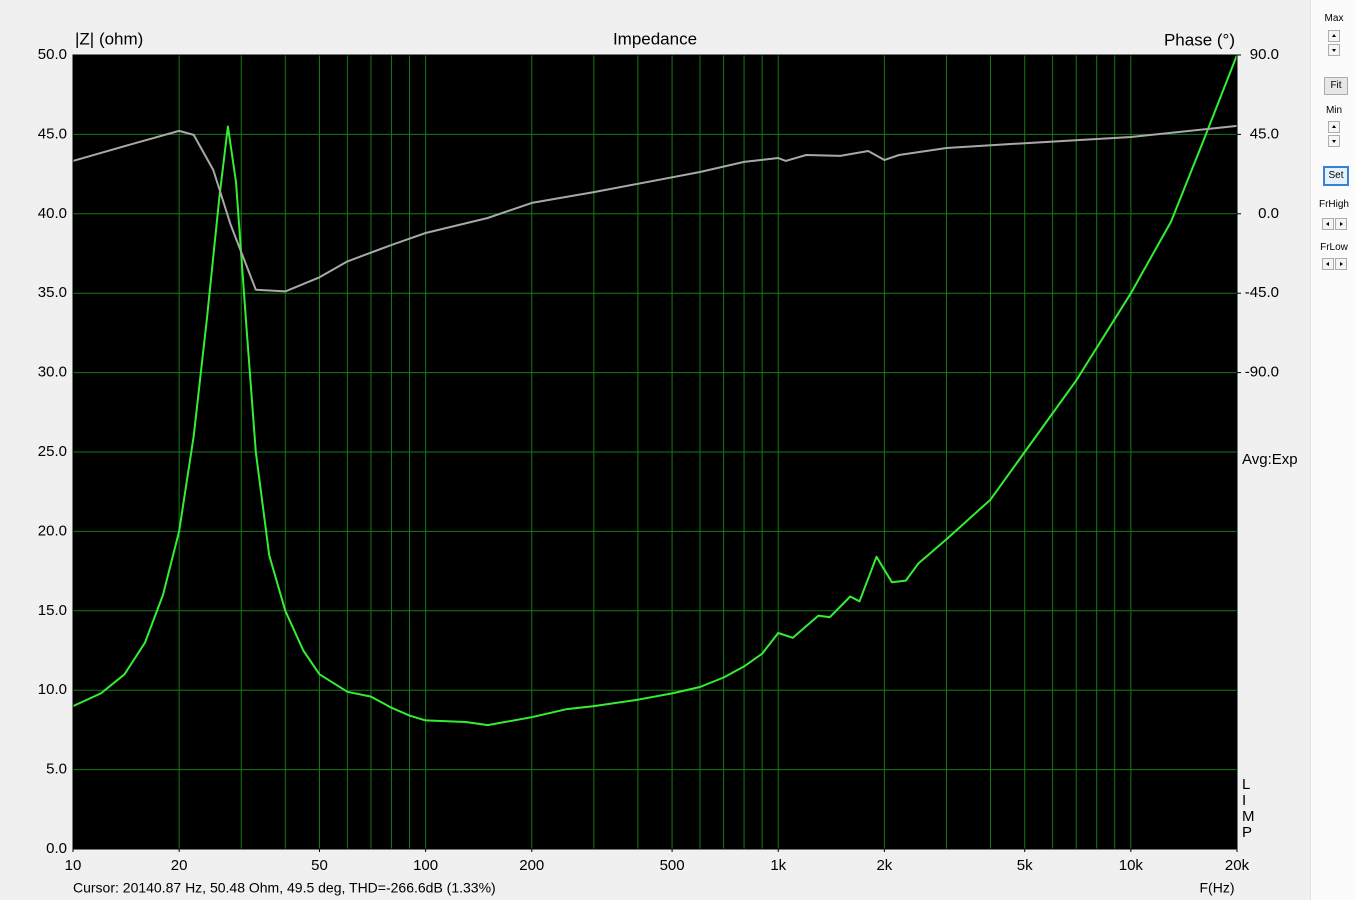 The width and height of the screenshot is (1356, 900). I want to click on frhigh-right, so click(1341, 224).